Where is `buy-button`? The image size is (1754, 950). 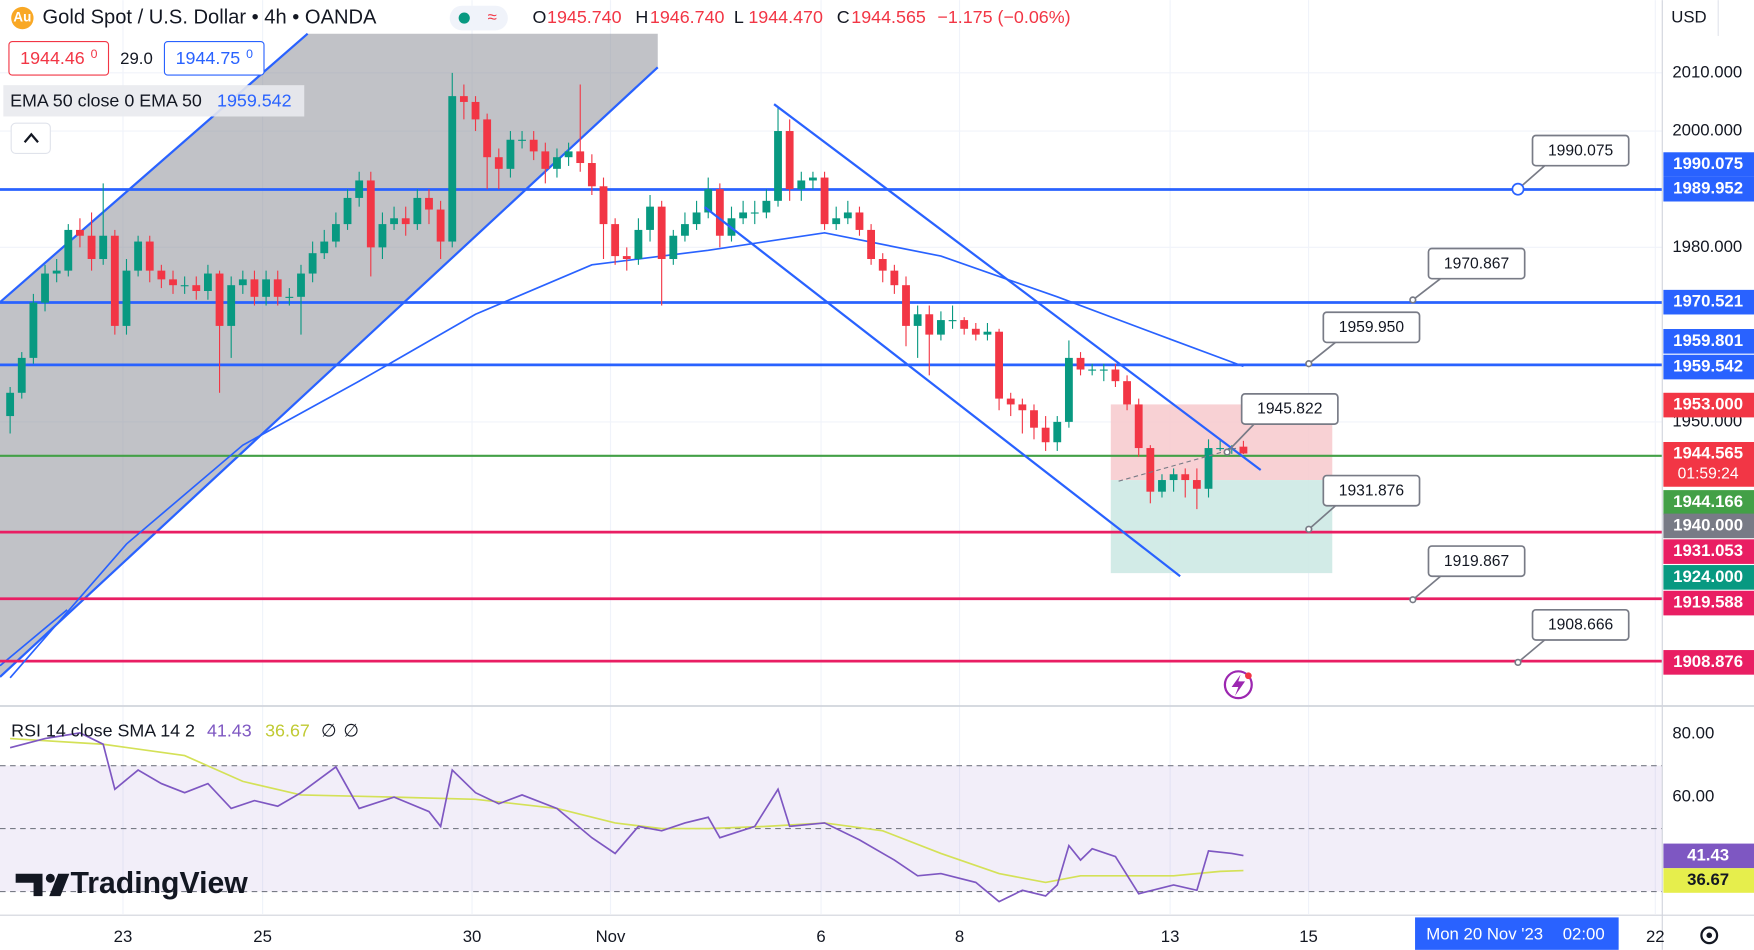
buy-button is located at coordinates (214, 58).